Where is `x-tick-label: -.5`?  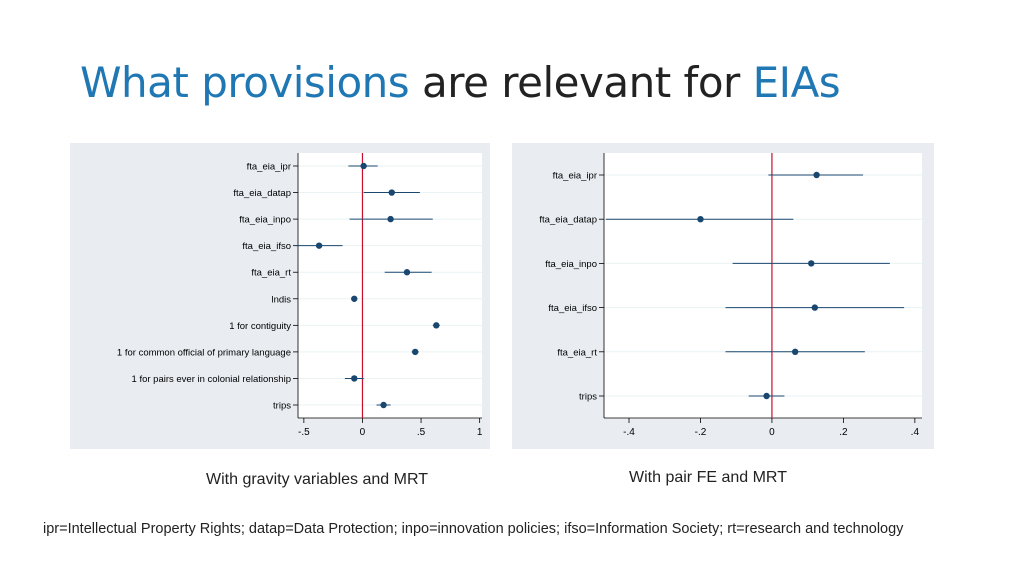 x-tick-label: -.5 is located at coordinates (304, 432).